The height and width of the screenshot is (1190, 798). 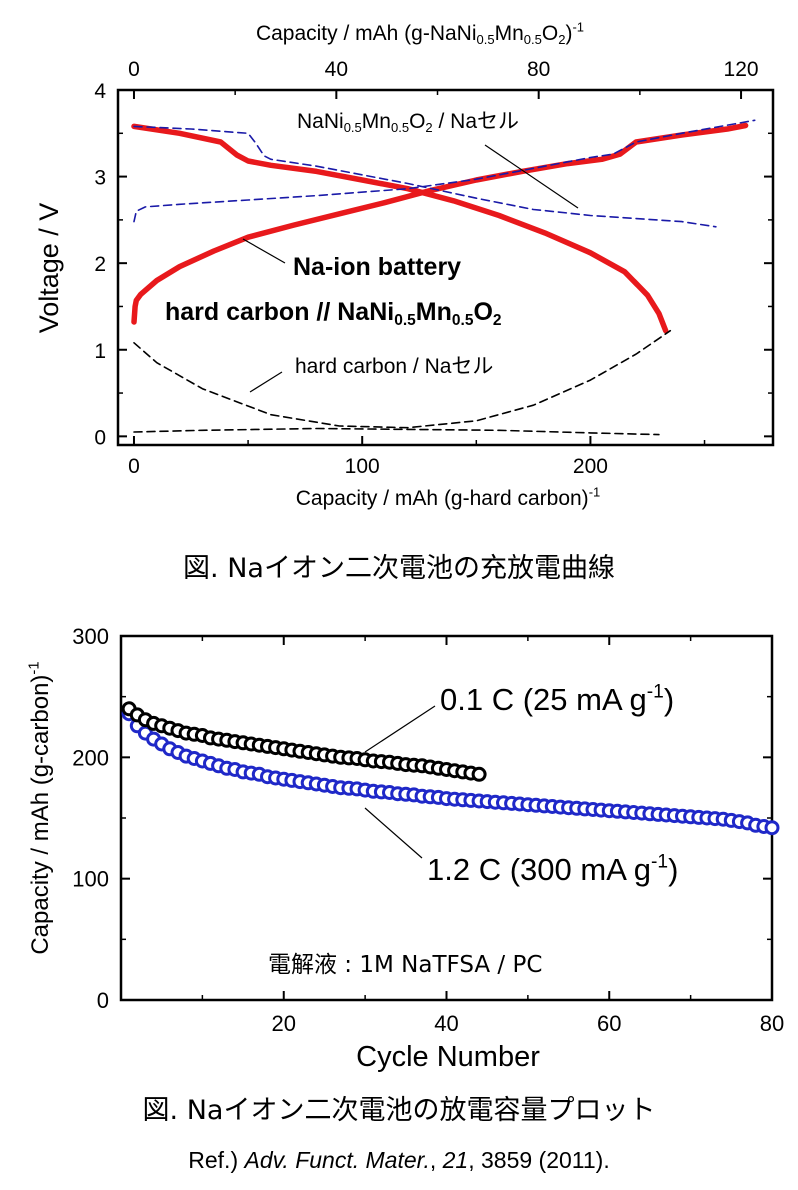 What do you see at coordinates (100, 91) in the screenshot?
I see `y-tick-label-4: 4` at bounding box center [100, 91].